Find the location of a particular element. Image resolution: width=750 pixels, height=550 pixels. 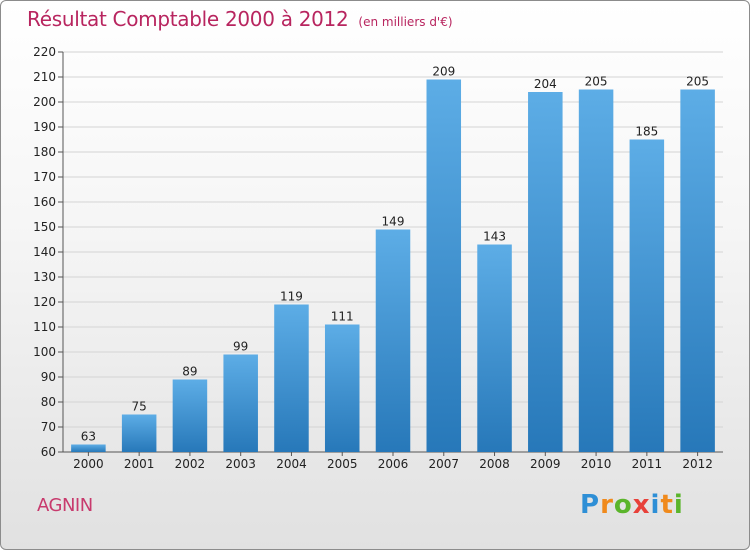

bar-value-label: 63 is located at coordinates (88, 437).